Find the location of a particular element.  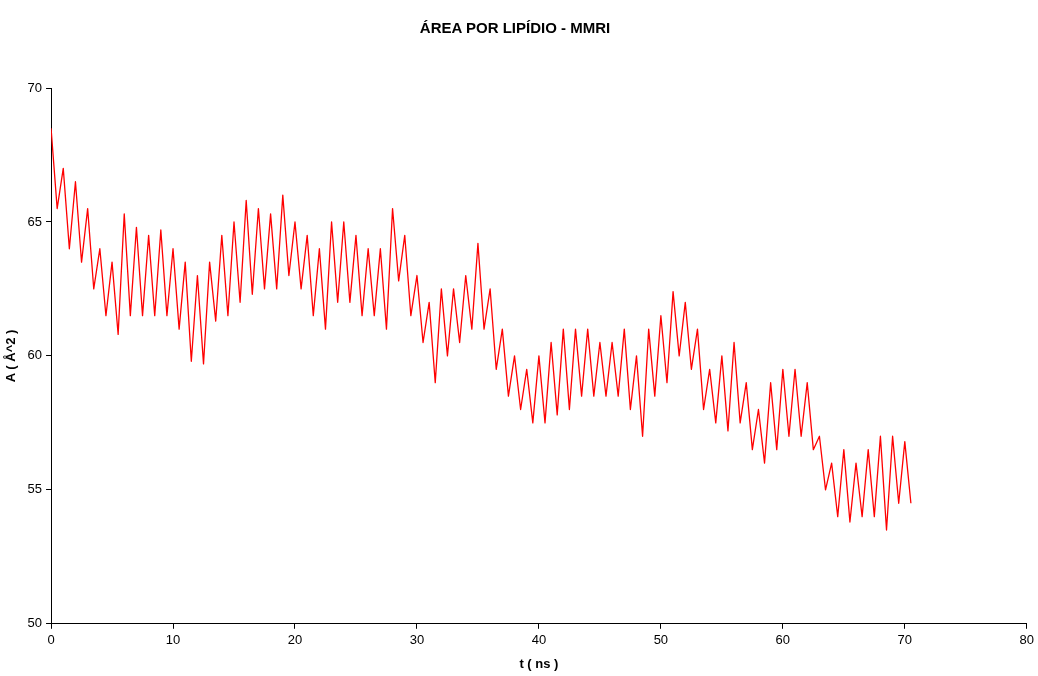

x-tick-label: 30 is located at coordinates (417, 640).